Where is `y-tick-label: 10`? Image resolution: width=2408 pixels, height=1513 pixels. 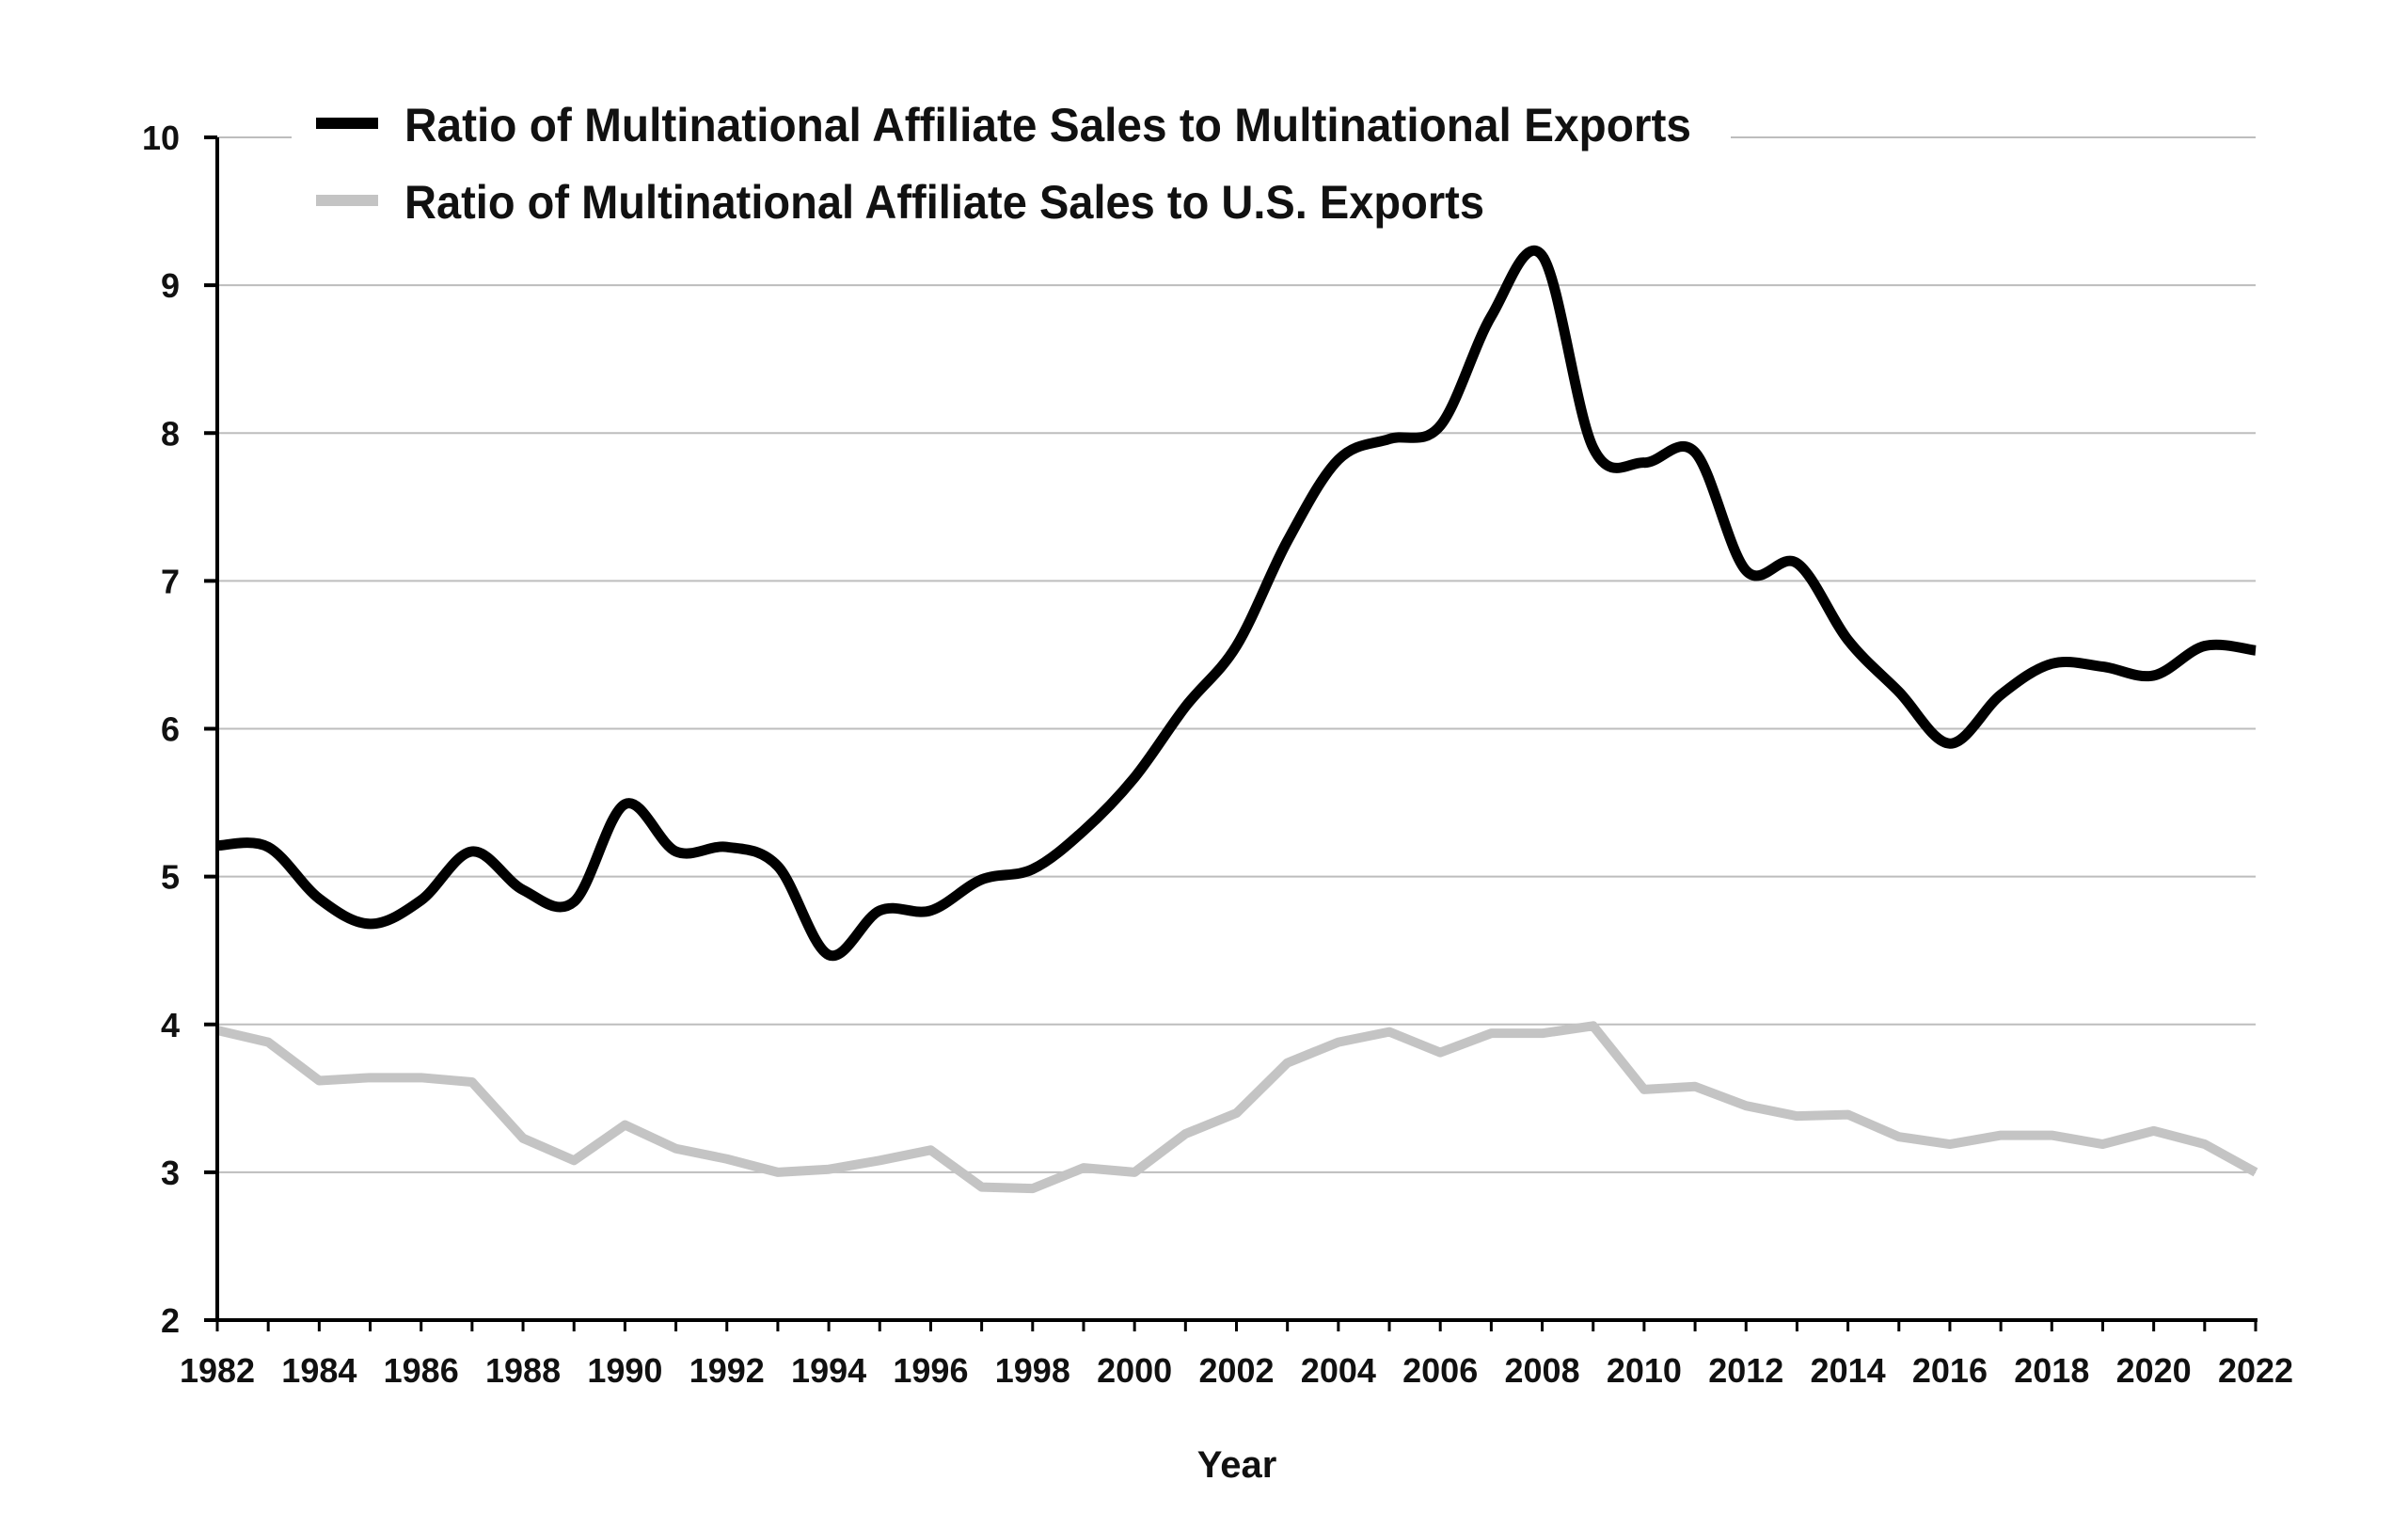 y-tick-label: 10 is located at coordinates (161, 138).